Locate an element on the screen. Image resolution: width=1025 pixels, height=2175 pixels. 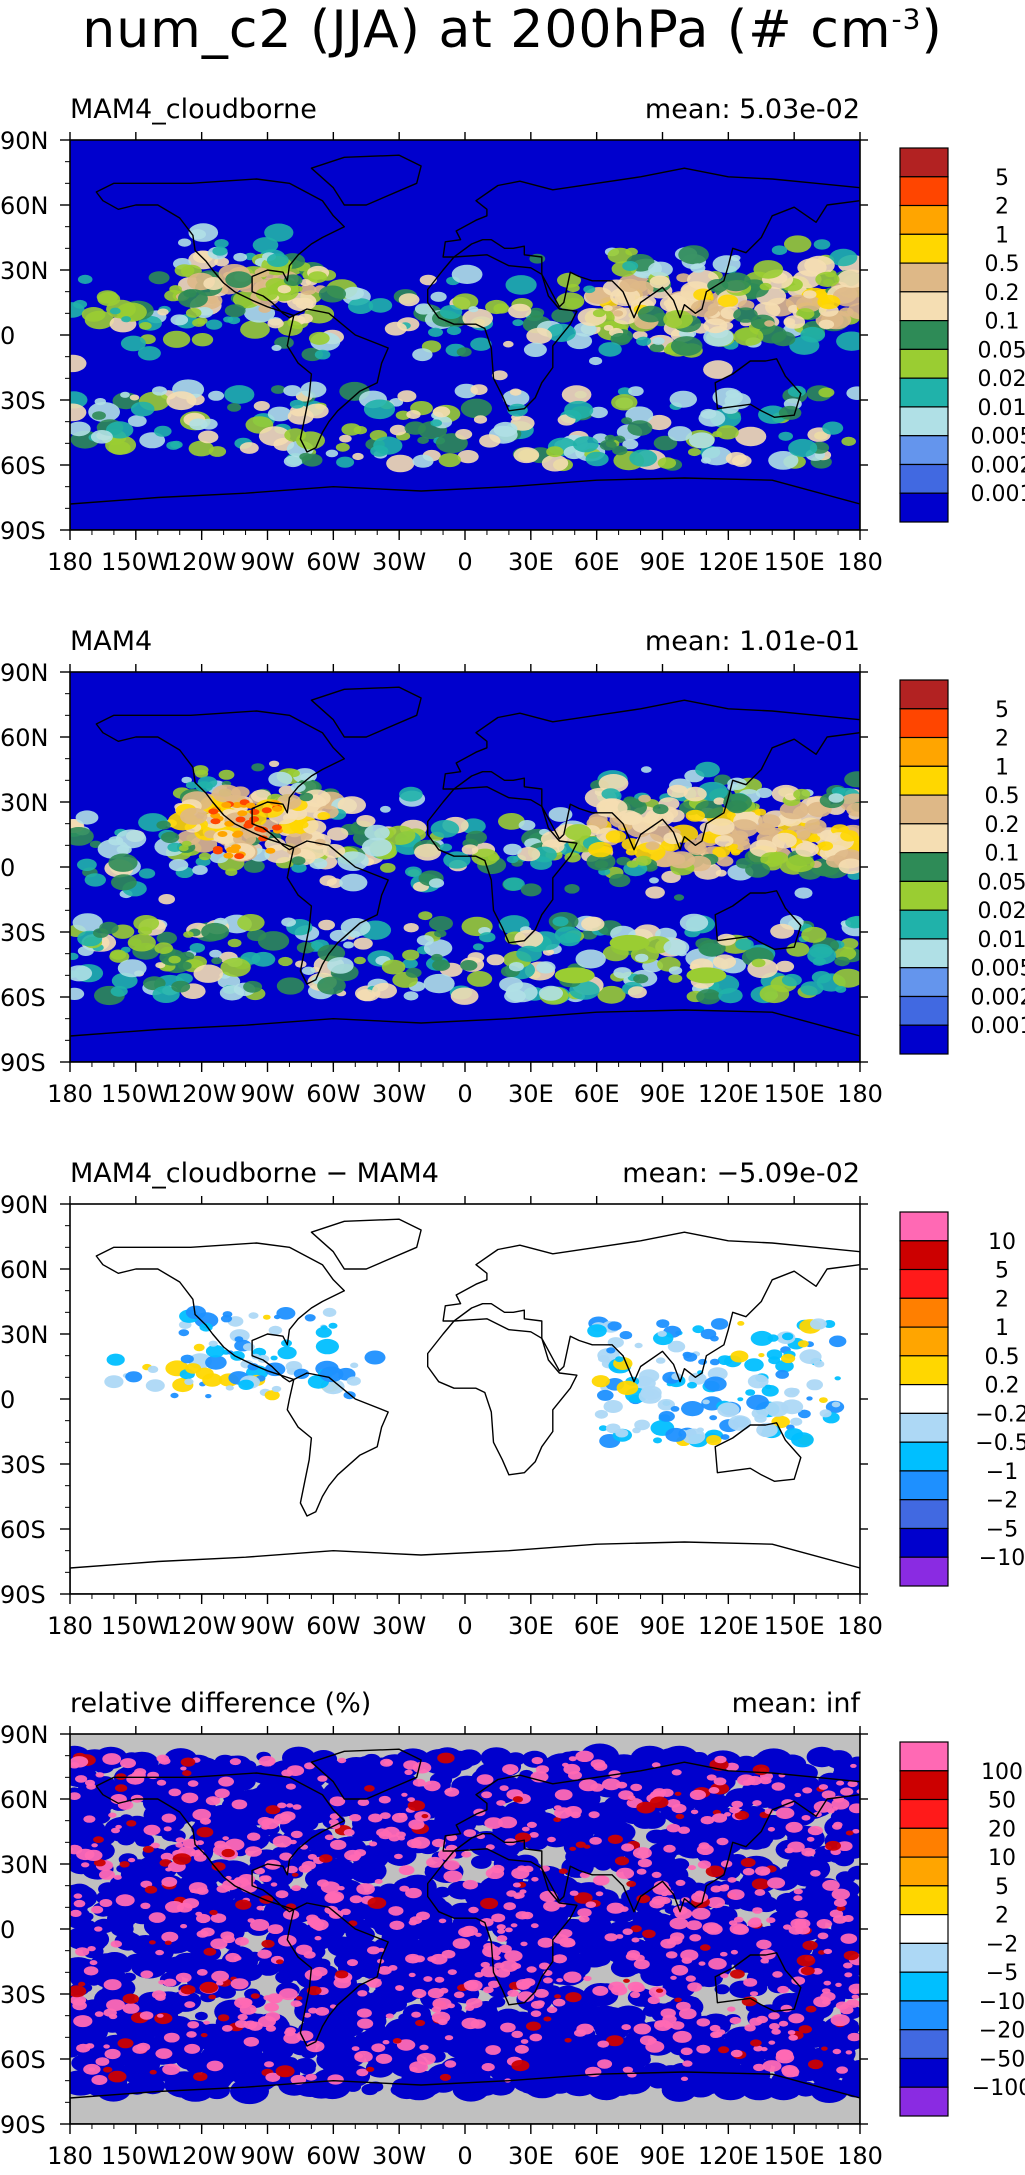
y-tick-label: 30N is located at coordinates (24, 1335).